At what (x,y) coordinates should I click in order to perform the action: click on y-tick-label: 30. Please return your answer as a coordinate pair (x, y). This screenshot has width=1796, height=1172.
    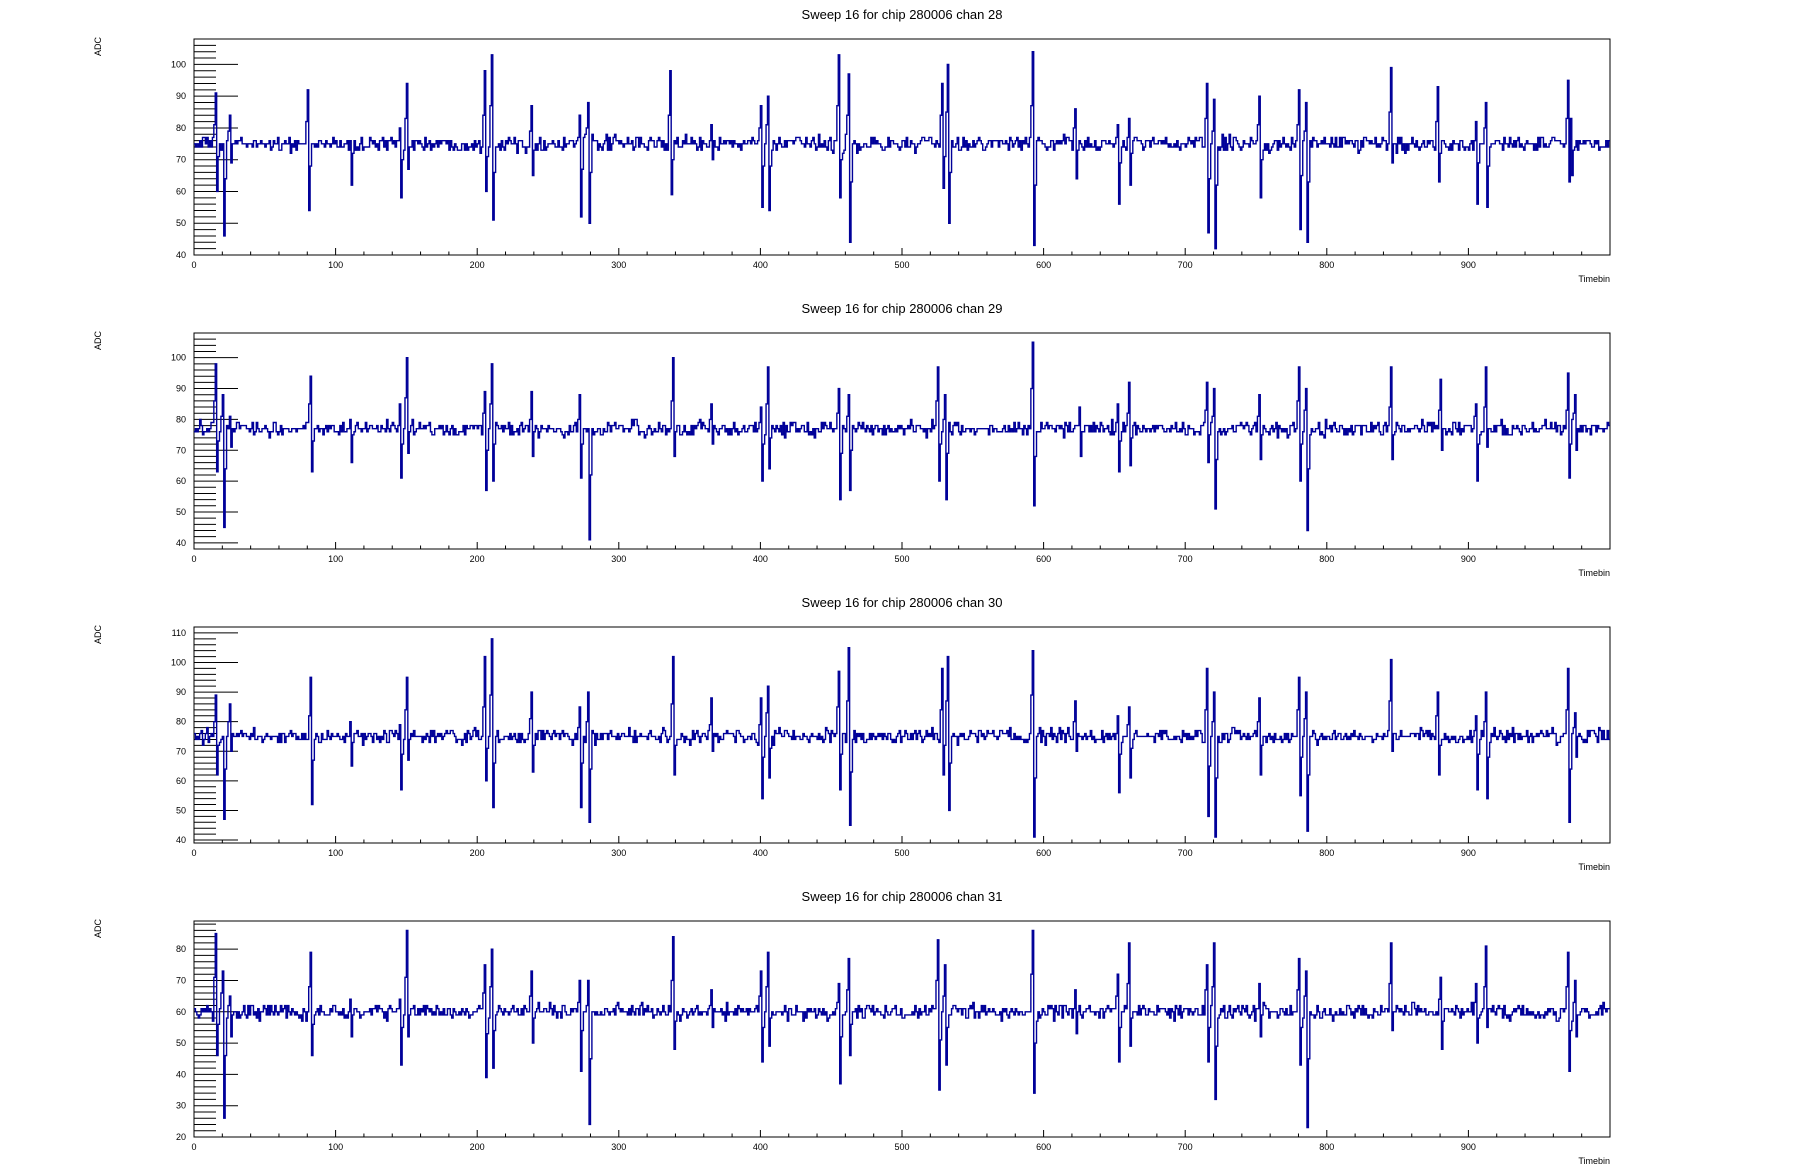
    Looking at the image, I should click on (181, 1106).